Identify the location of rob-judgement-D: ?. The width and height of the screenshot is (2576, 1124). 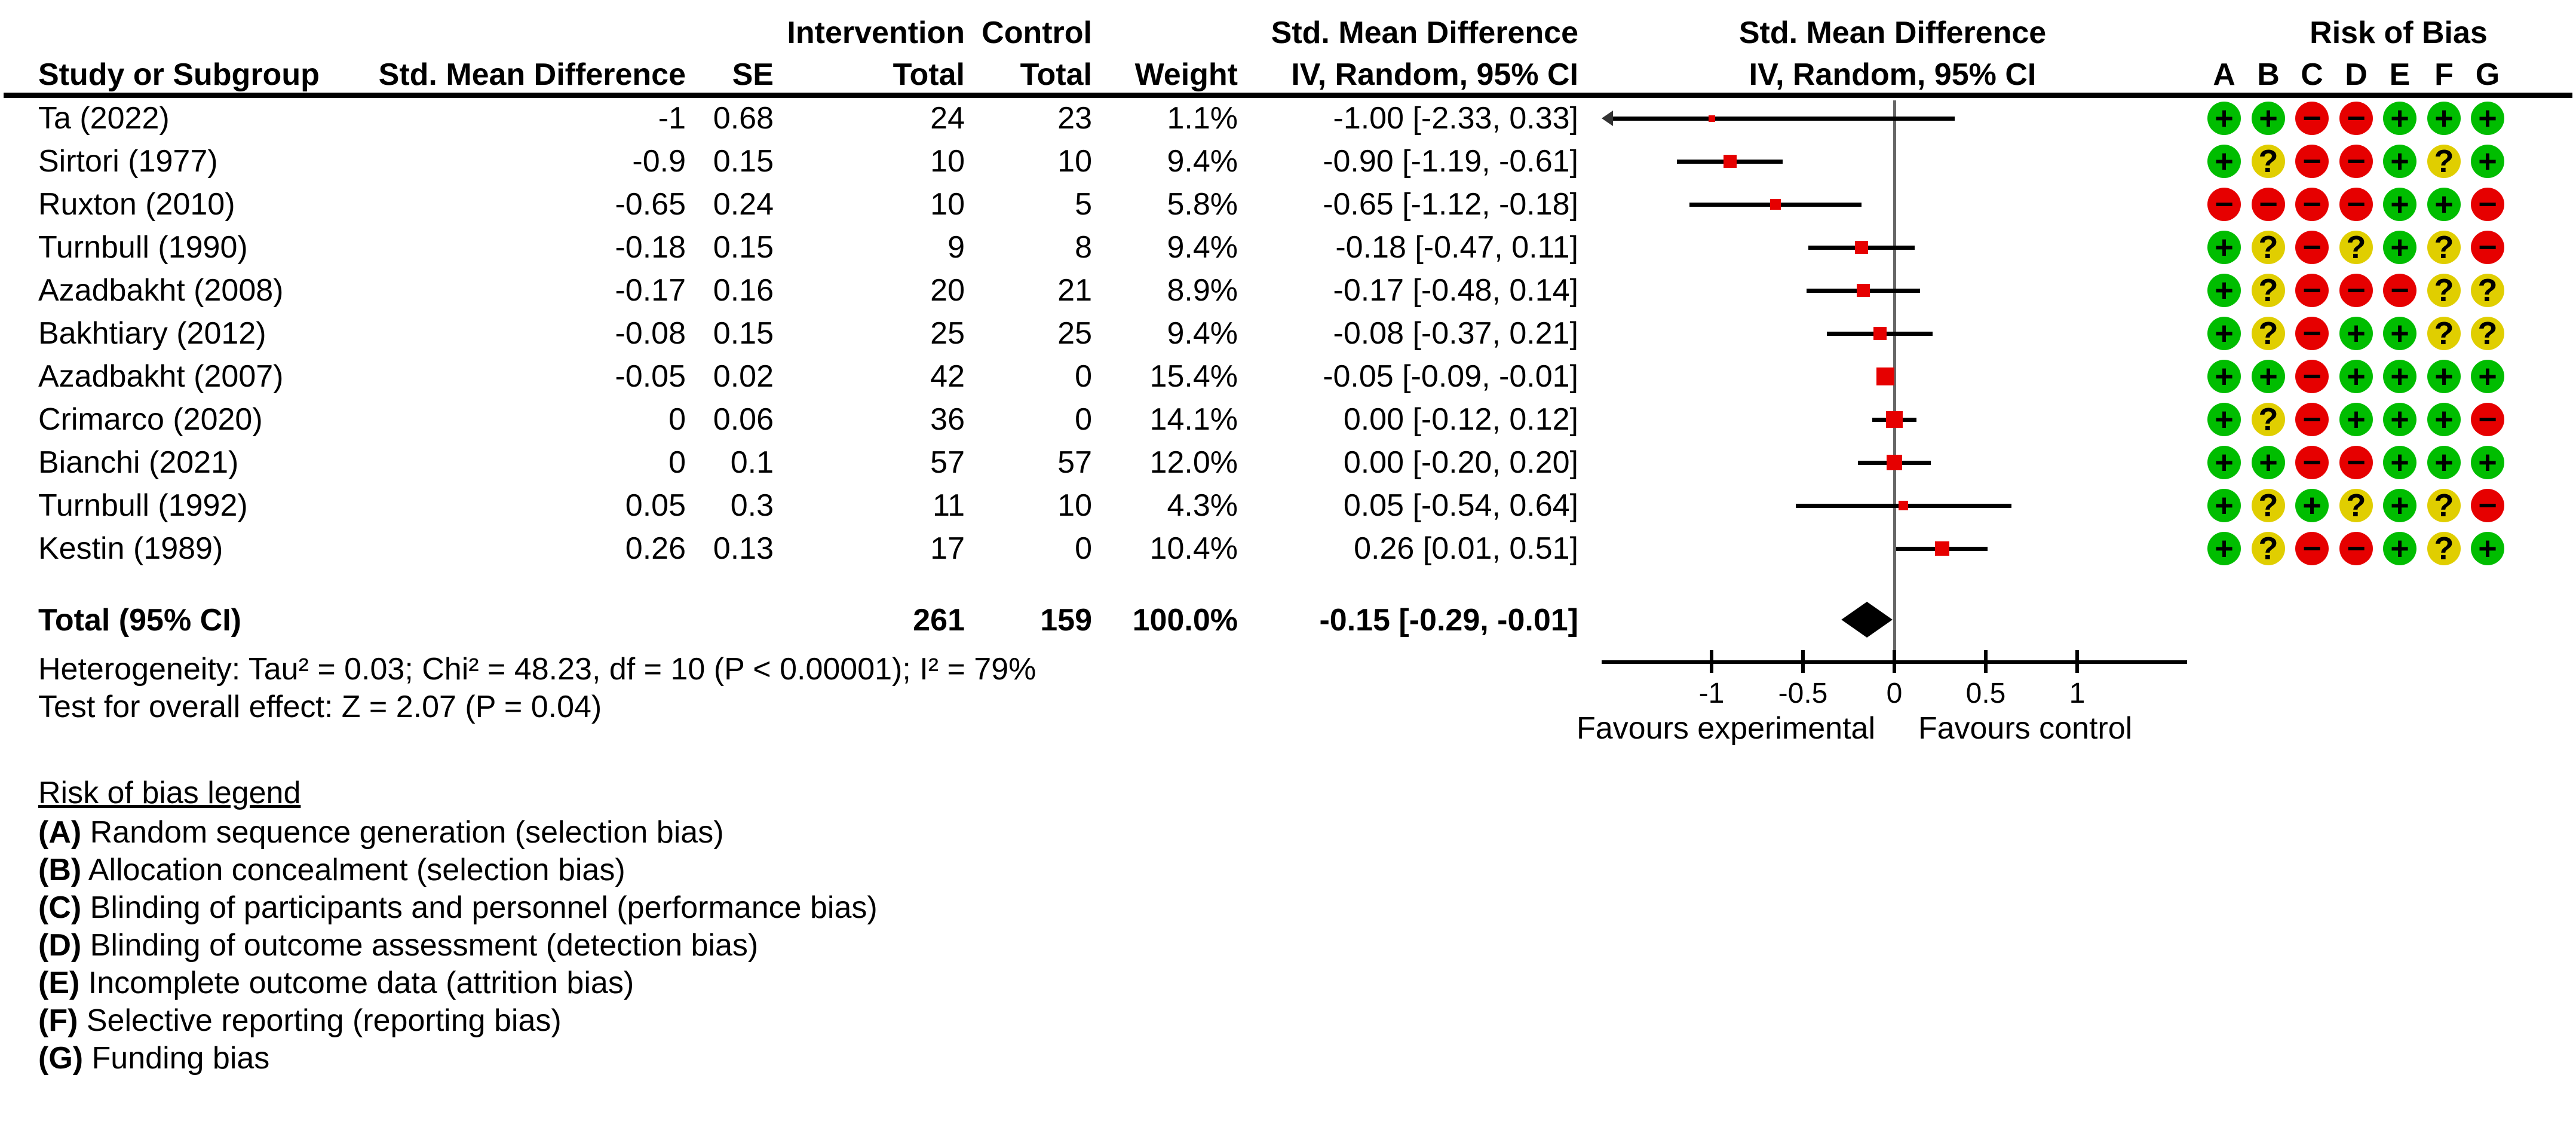
(2356, 506).